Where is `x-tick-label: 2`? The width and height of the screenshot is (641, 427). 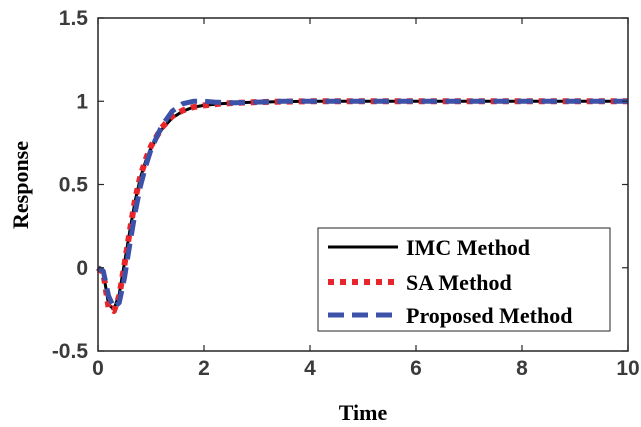
x-tick-label: 2 is located at coordinates (204, 368).